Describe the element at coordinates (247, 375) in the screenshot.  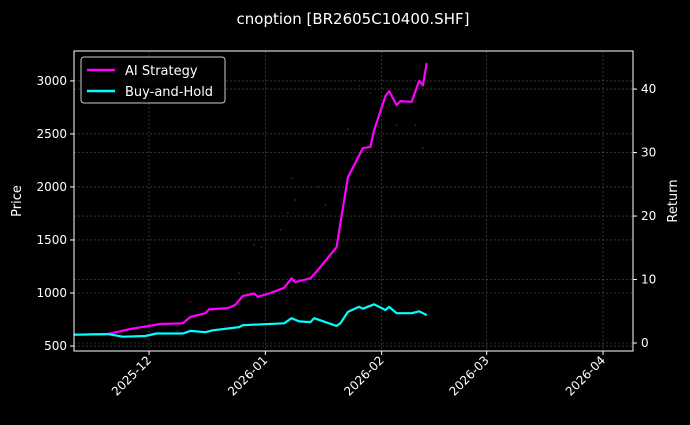
I see `x-tick-label: 2026-01` at that location.